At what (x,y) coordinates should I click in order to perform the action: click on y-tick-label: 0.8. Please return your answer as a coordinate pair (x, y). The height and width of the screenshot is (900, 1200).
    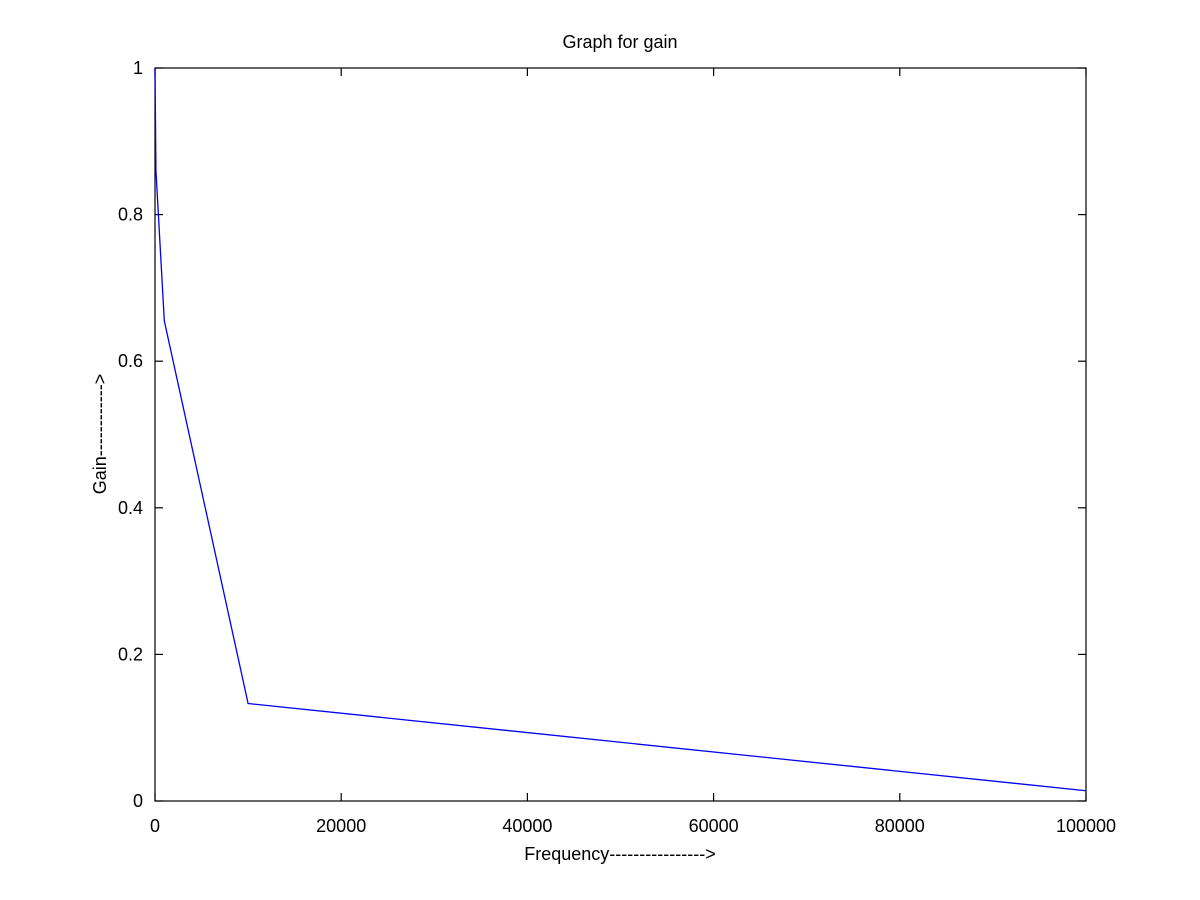
    Looking at the image, I should click on (130, 215).